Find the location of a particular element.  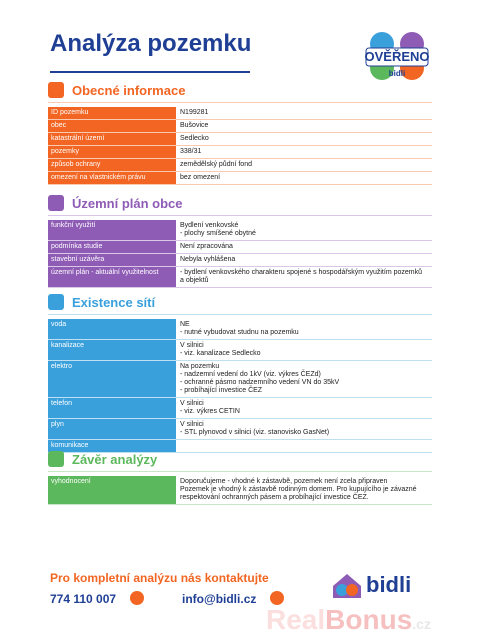

row-label: územní plán - aktuální využitelnost is located at coordinates (112, 277).